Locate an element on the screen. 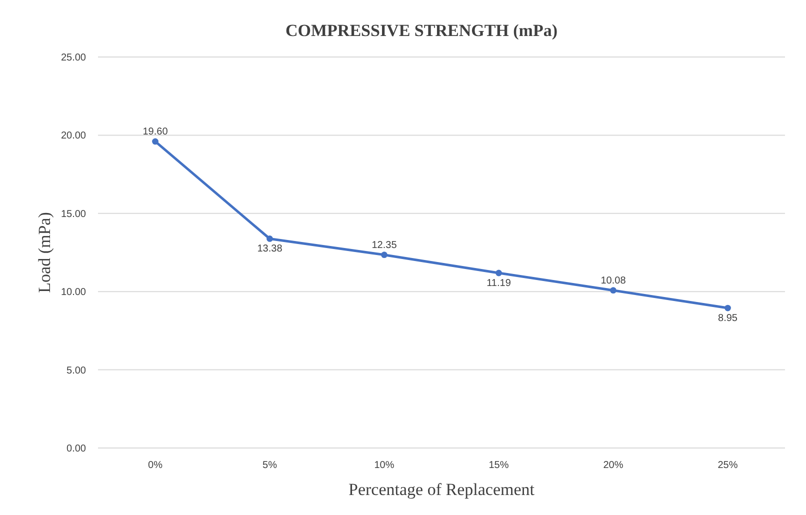 This screenshot has height=515, width=806. x-tick-label: 15% is located at coordinates (498, 465).